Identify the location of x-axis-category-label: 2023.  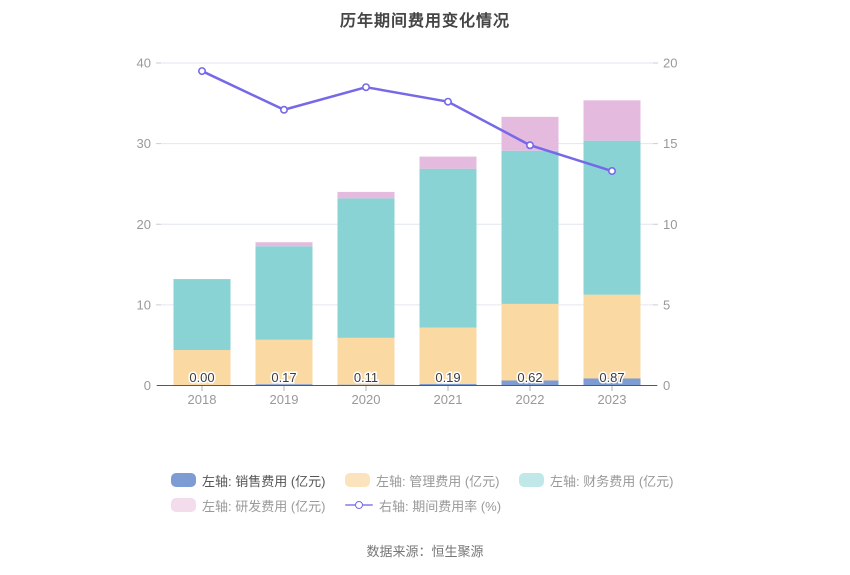
(612, 399).